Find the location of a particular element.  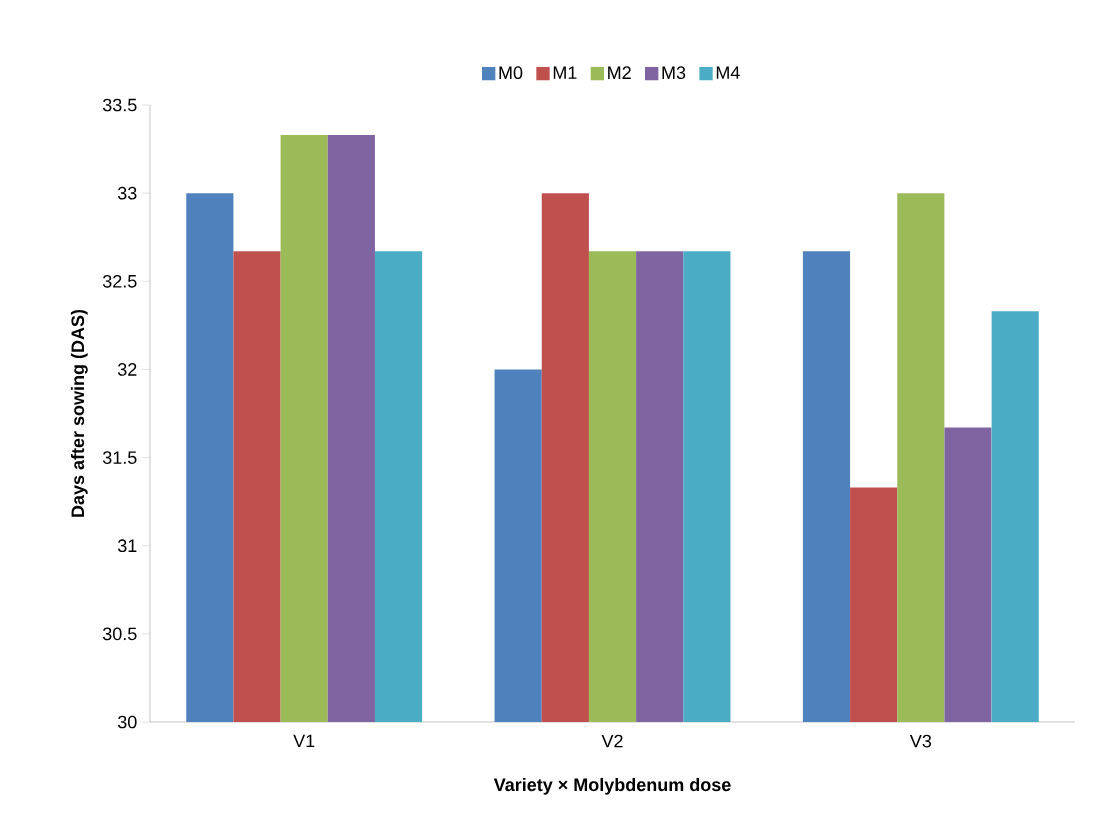

y-tick-label: 33 is located at coordinates (127, 193).